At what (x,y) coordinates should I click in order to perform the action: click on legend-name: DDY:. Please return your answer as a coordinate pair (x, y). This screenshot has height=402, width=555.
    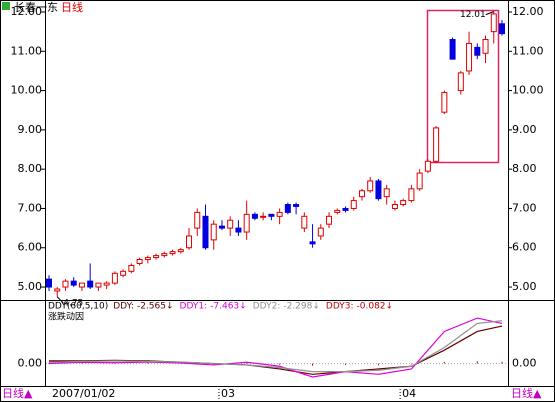
    Looking at the image, I should click on (123, 307).